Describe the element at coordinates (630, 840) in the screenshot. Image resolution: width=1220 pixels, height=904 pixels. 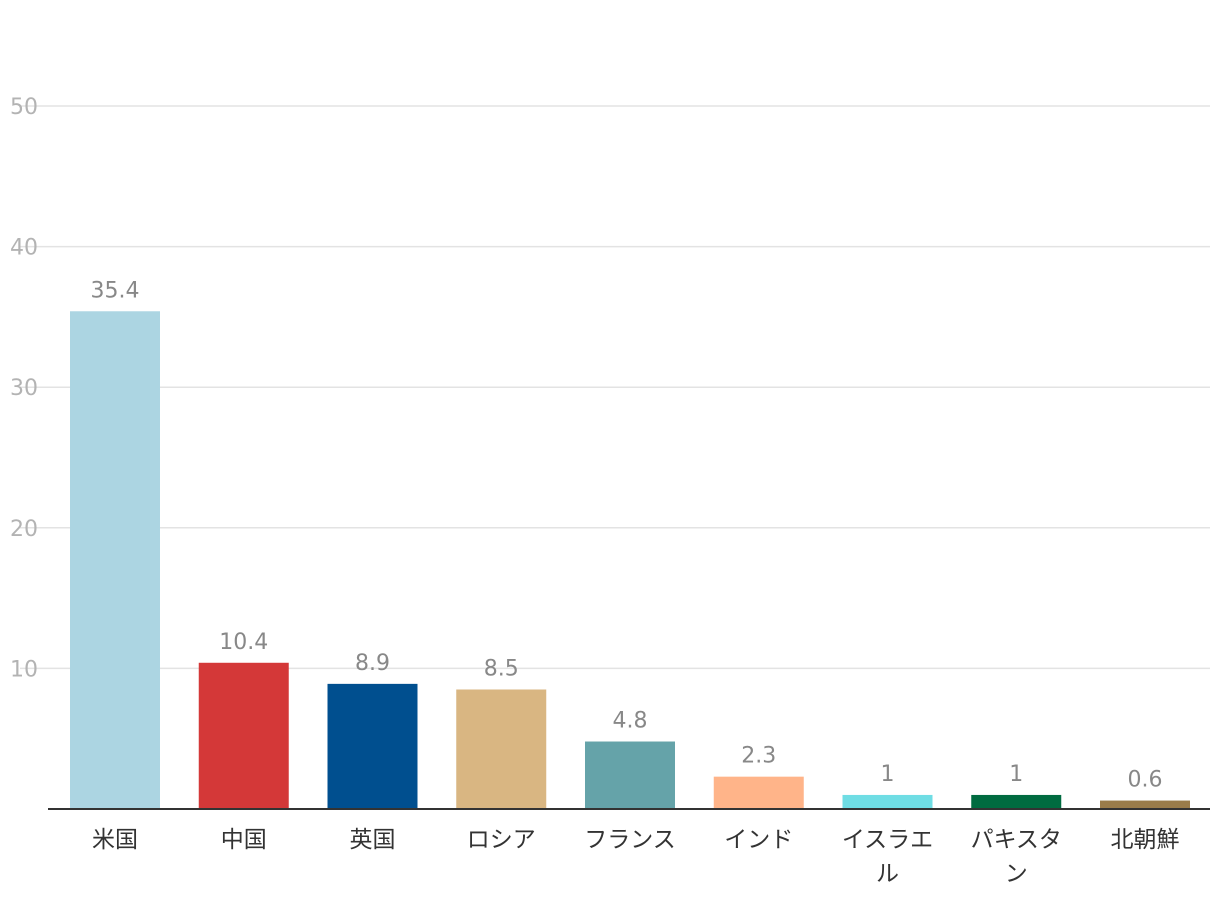
I see `category-label: フランス` at that location.